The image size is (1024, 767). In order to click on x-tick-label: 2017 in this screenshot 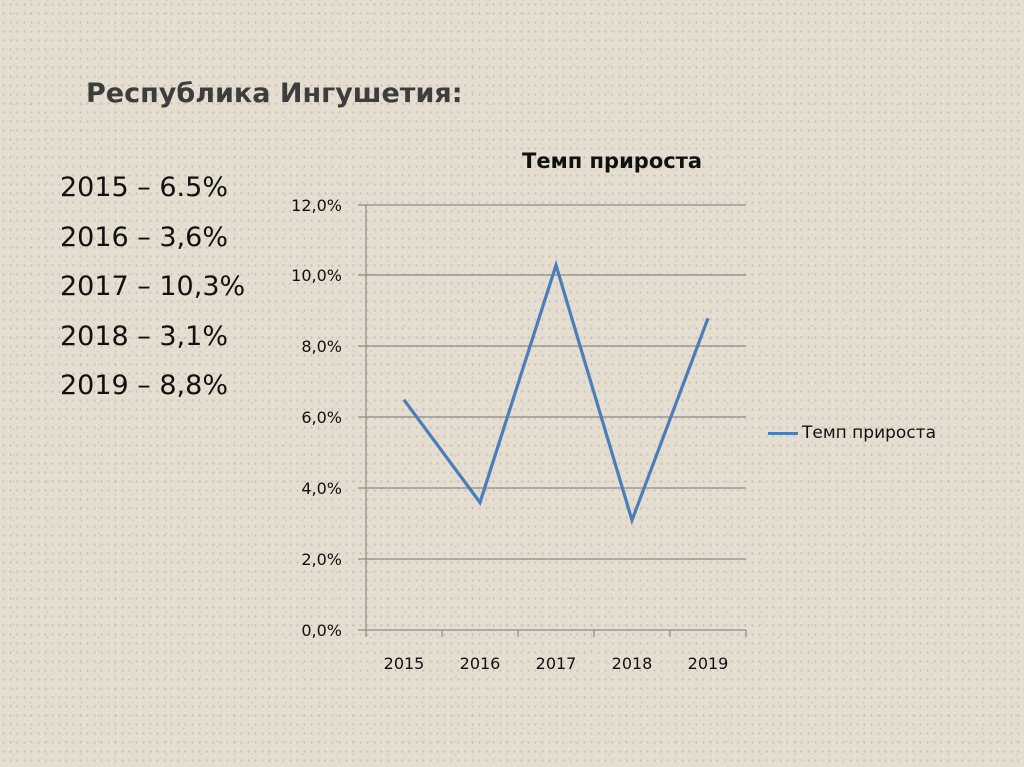, I will do `click(556, 663)`.